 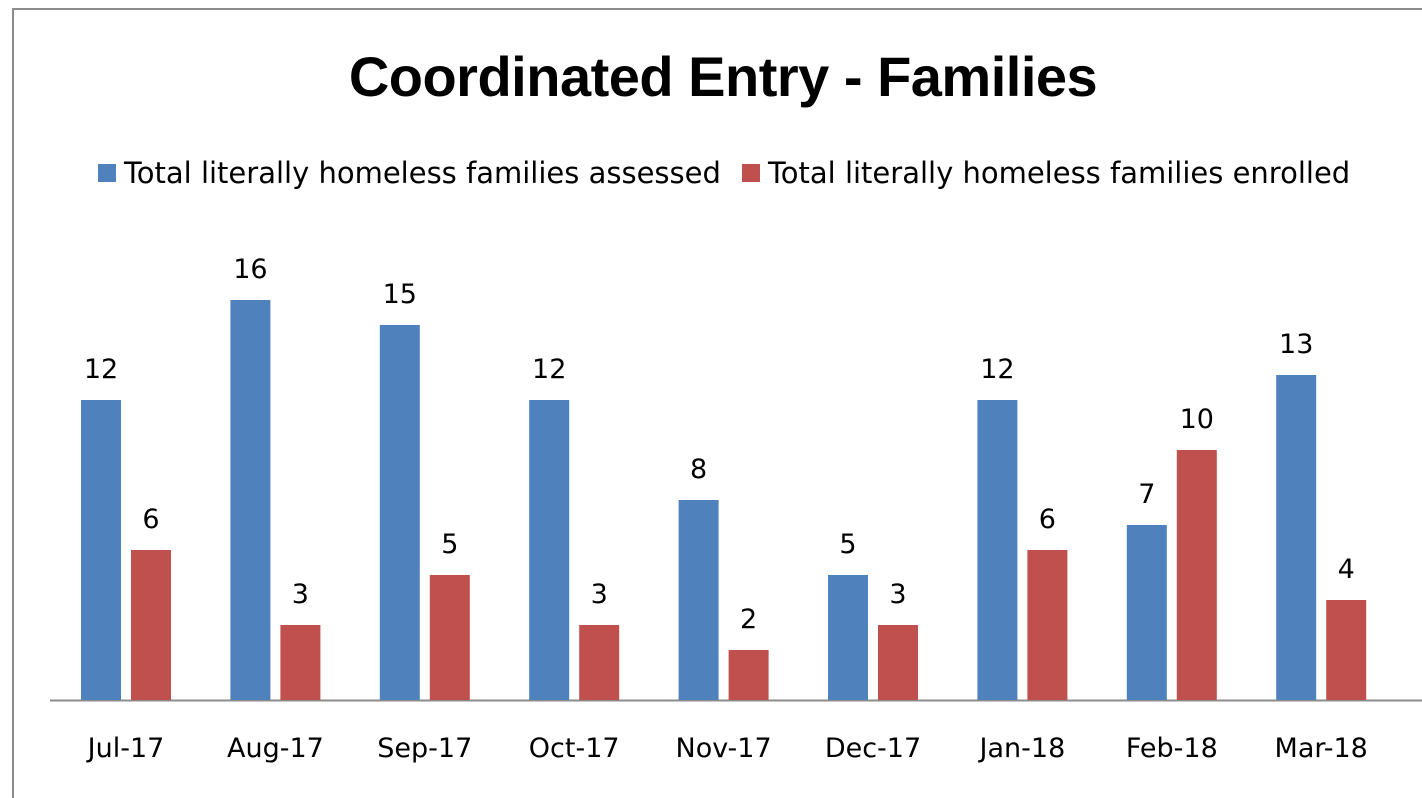 I want to click on x-tick-label-Feb-18: Feb-18, so click(x=1172, y=748).